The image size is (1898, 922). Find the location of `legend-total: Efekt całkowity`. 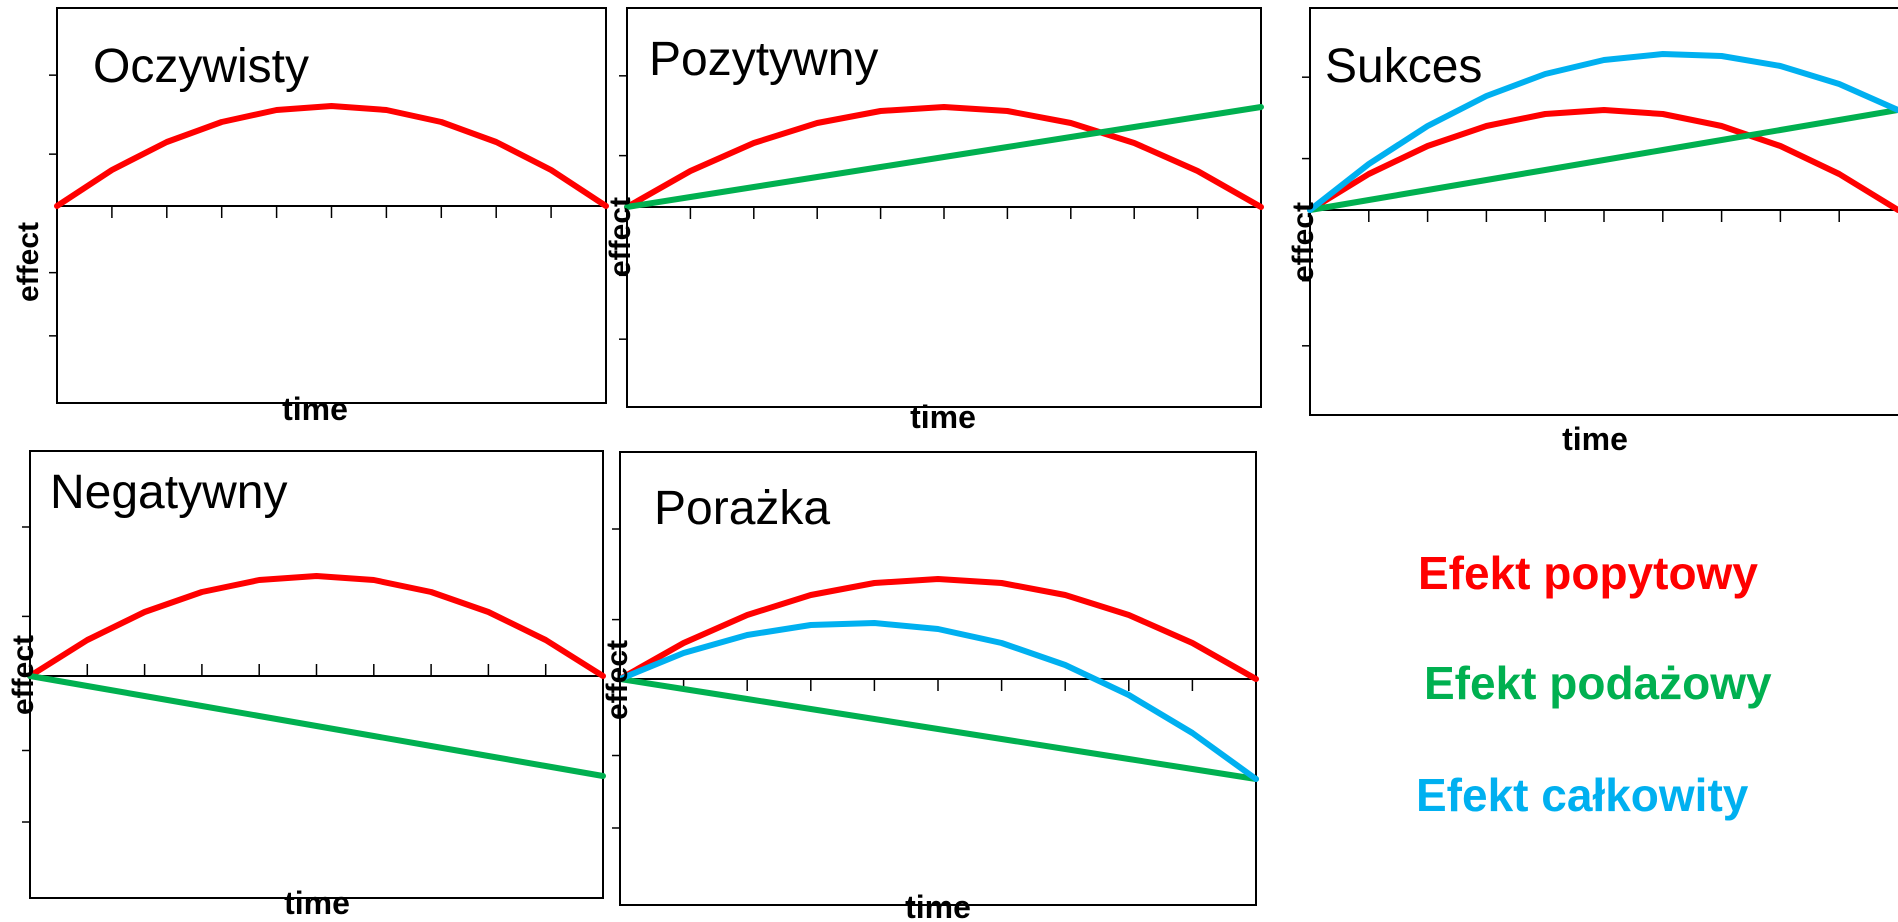

legend-total: Efekt całkowity is located at coordinates (1582, 795).